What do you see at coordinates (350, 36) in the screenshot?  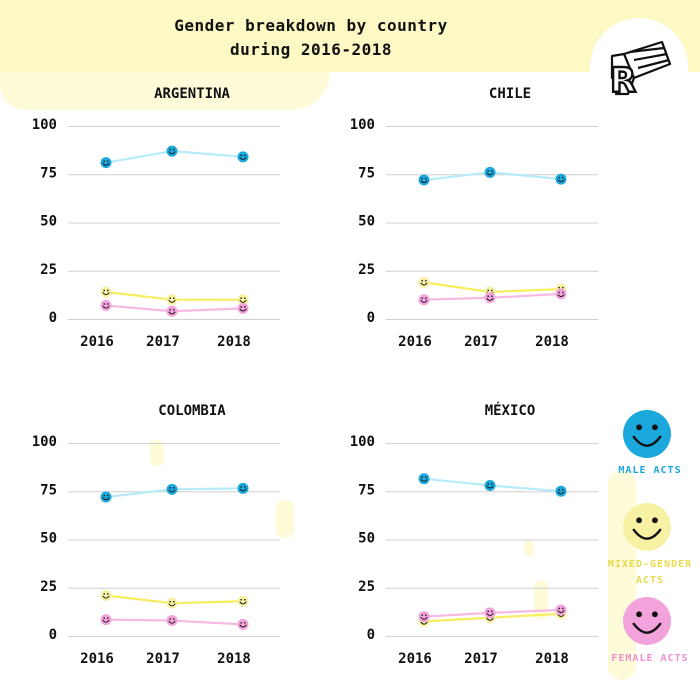 I see `header-band` at bounding box center [350, 36].